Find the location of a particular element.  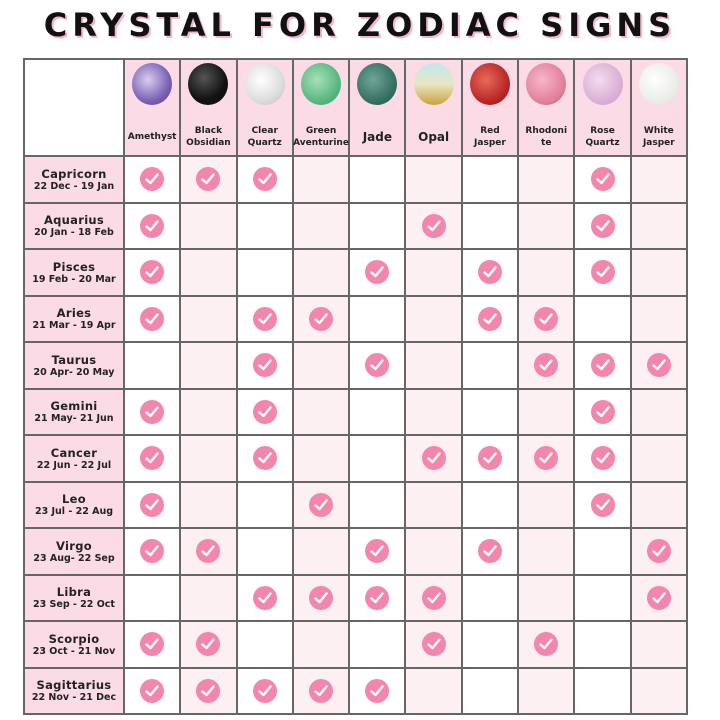

sign-dates: 20 Apr- 20 May is located at coordinates (74, 372).